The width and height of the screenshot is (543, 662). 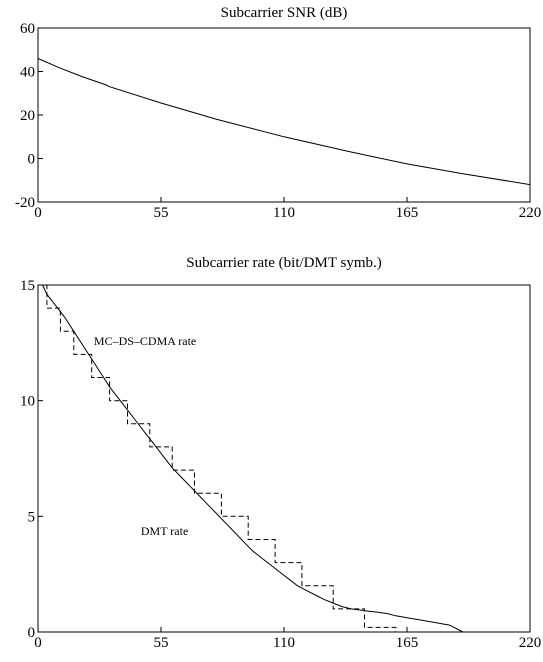 I want to click on chart1-x-tick-label: 220, so click(x=530, y=213).